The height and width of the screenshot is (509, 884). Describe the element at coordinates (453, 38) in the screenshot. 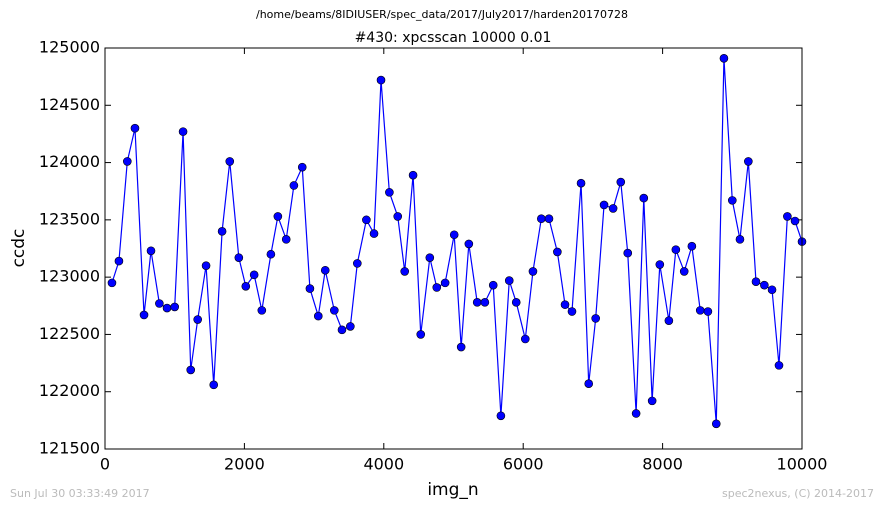

I see `chart-title: #430: xpcsscan 10000 0.01` at that location.